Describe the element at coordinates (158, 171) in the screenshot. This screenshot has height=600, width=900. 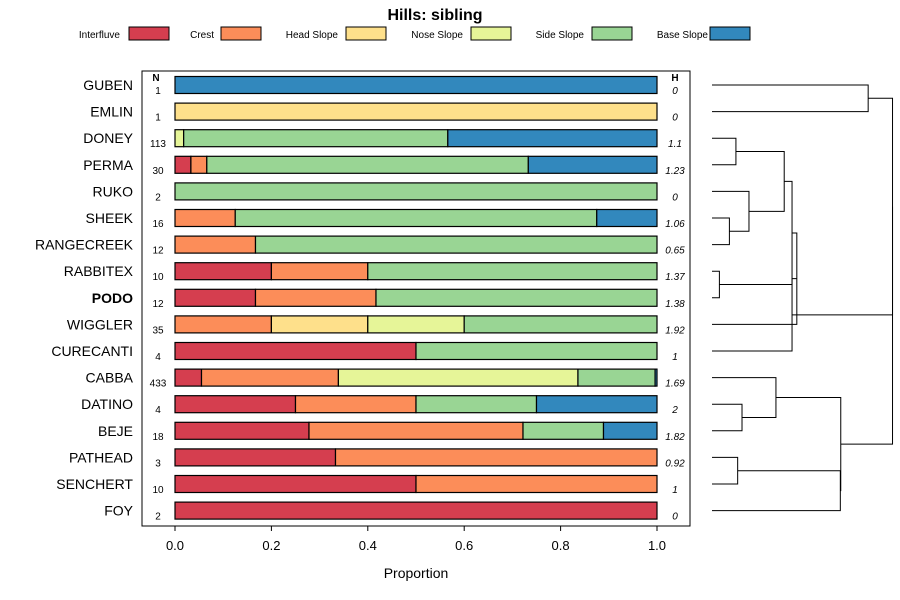
I see `n-value-perma: 30` at that location.